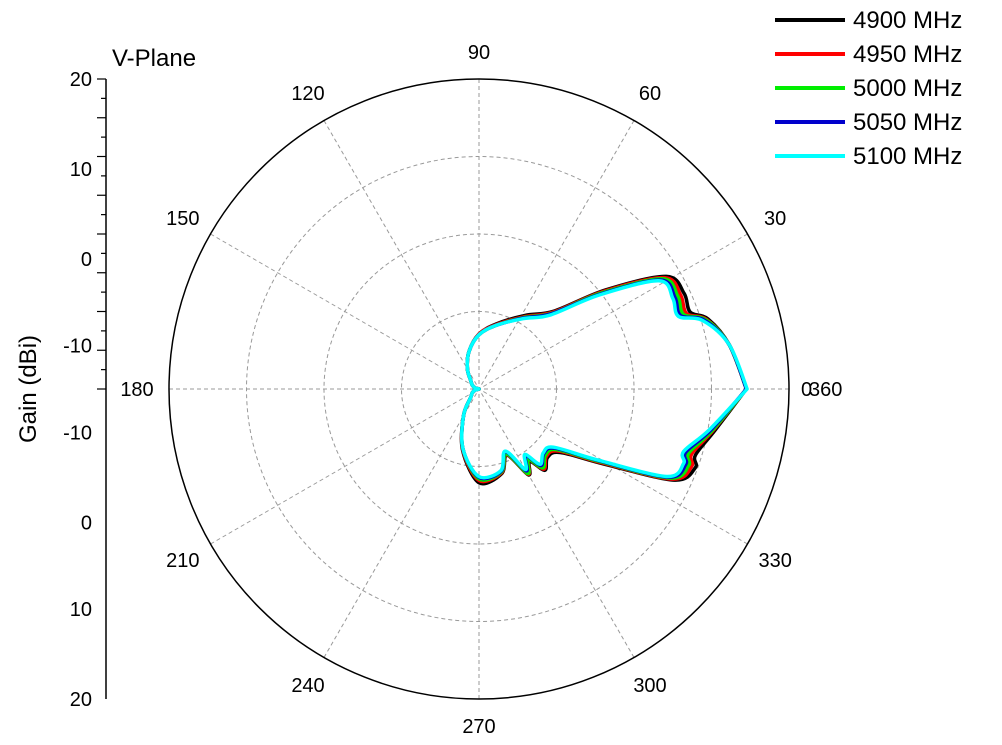 The width and height of the screenshot is (1002, 745). Describe the element at coordinates (85, 390) in the screenshot. I see `radial-axis: 20 10 0 -10 -10 0 10 20` at that location.